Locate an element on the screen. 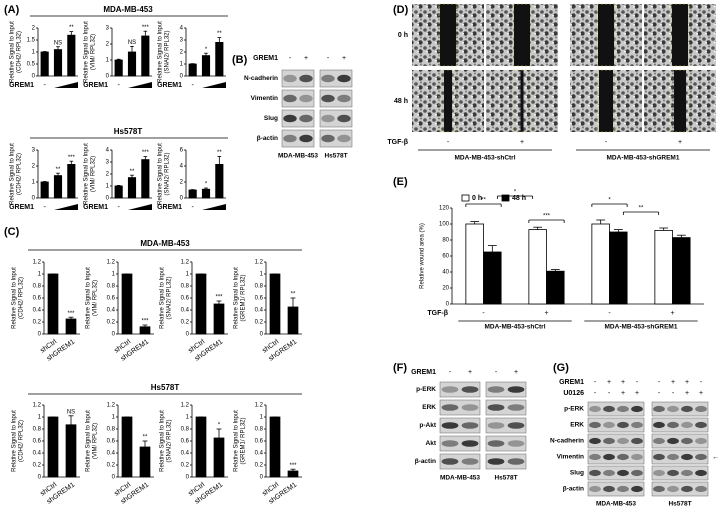 This screenshot has height=516, width=720. y-tick-label: 20 is located at coordinates (445, 289).